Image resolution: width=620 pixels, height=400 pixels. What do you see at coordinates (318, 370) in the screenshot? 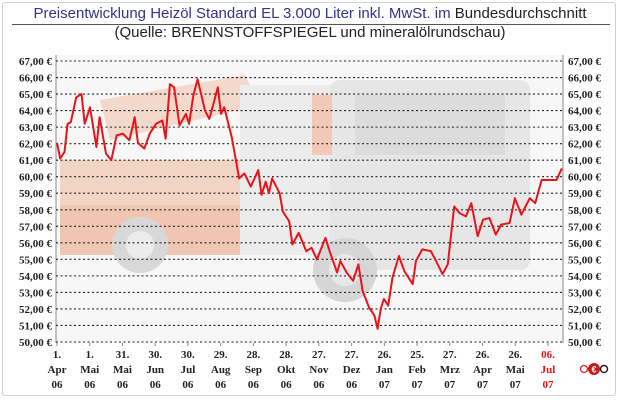
I see `x-tick-month: Nov` at bounding box center [318, 370].